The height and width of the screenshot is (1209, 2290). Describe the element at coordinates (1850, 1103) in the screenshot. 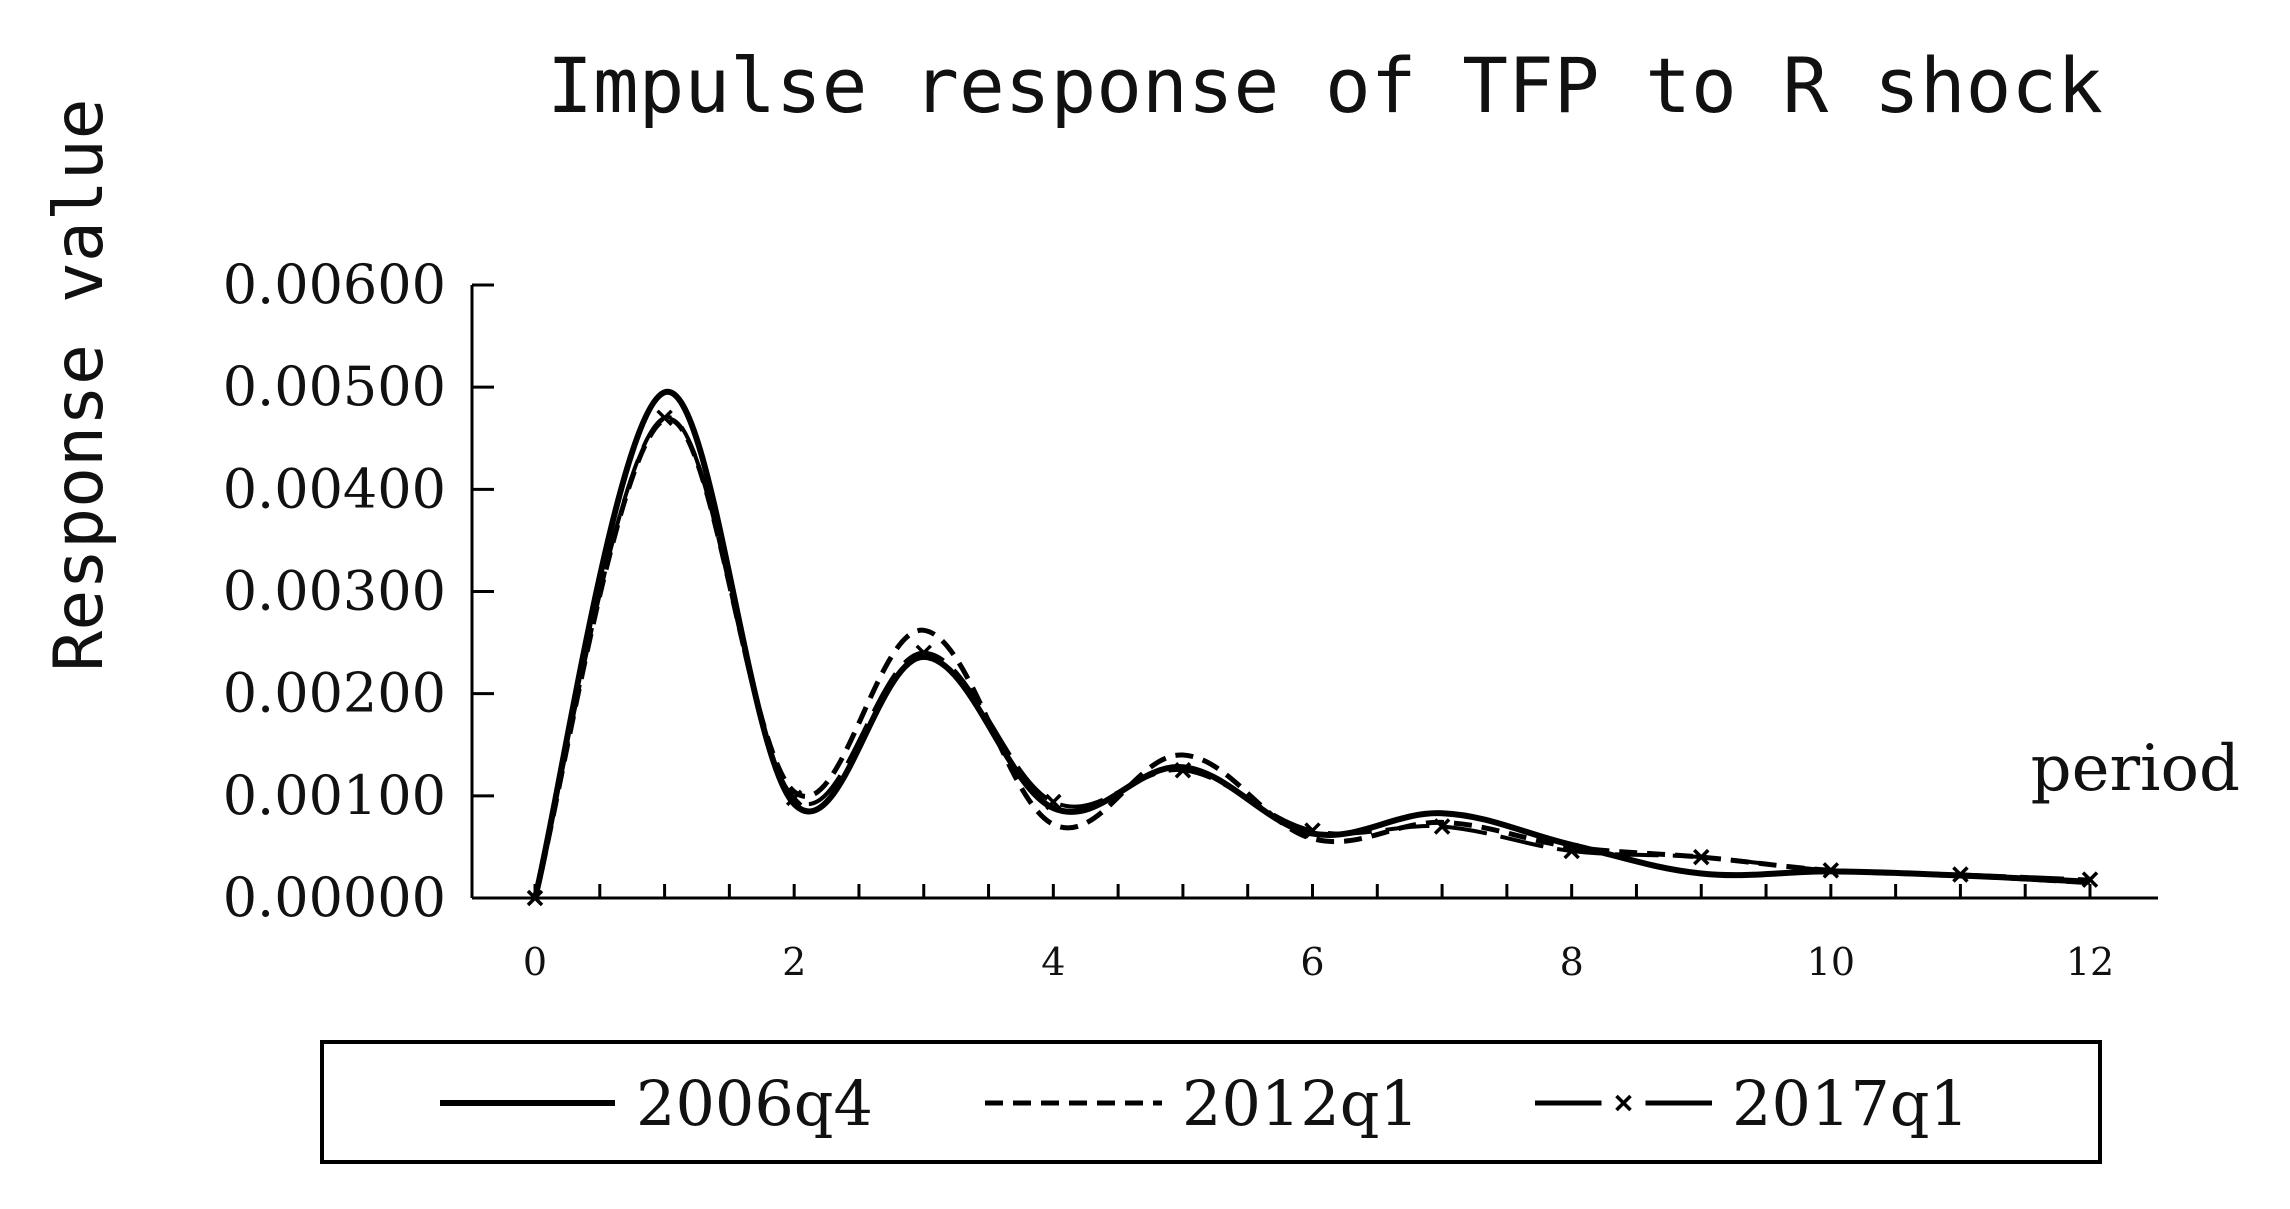

I see `legend-label: 2017q1` at that location.